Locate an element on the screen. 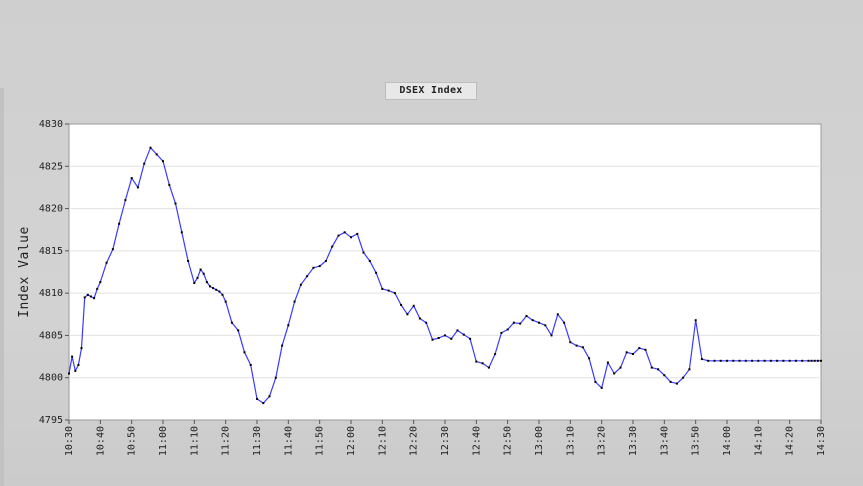  x-tick-label: 13:40 is located at coordinates (664, 441).